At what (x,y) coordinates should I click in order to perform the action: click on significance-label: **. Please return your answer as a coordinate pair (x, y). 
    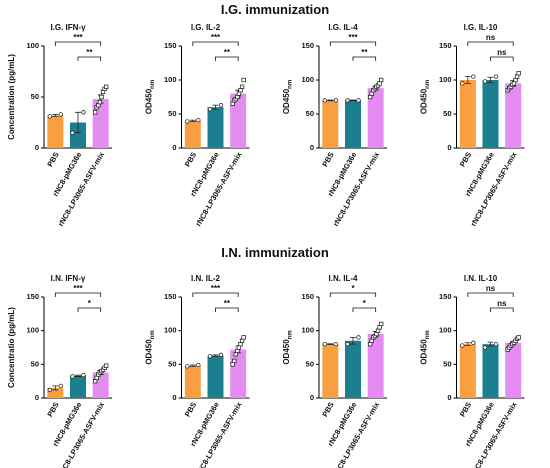
    Looking at the image, I should click on (227, 52).